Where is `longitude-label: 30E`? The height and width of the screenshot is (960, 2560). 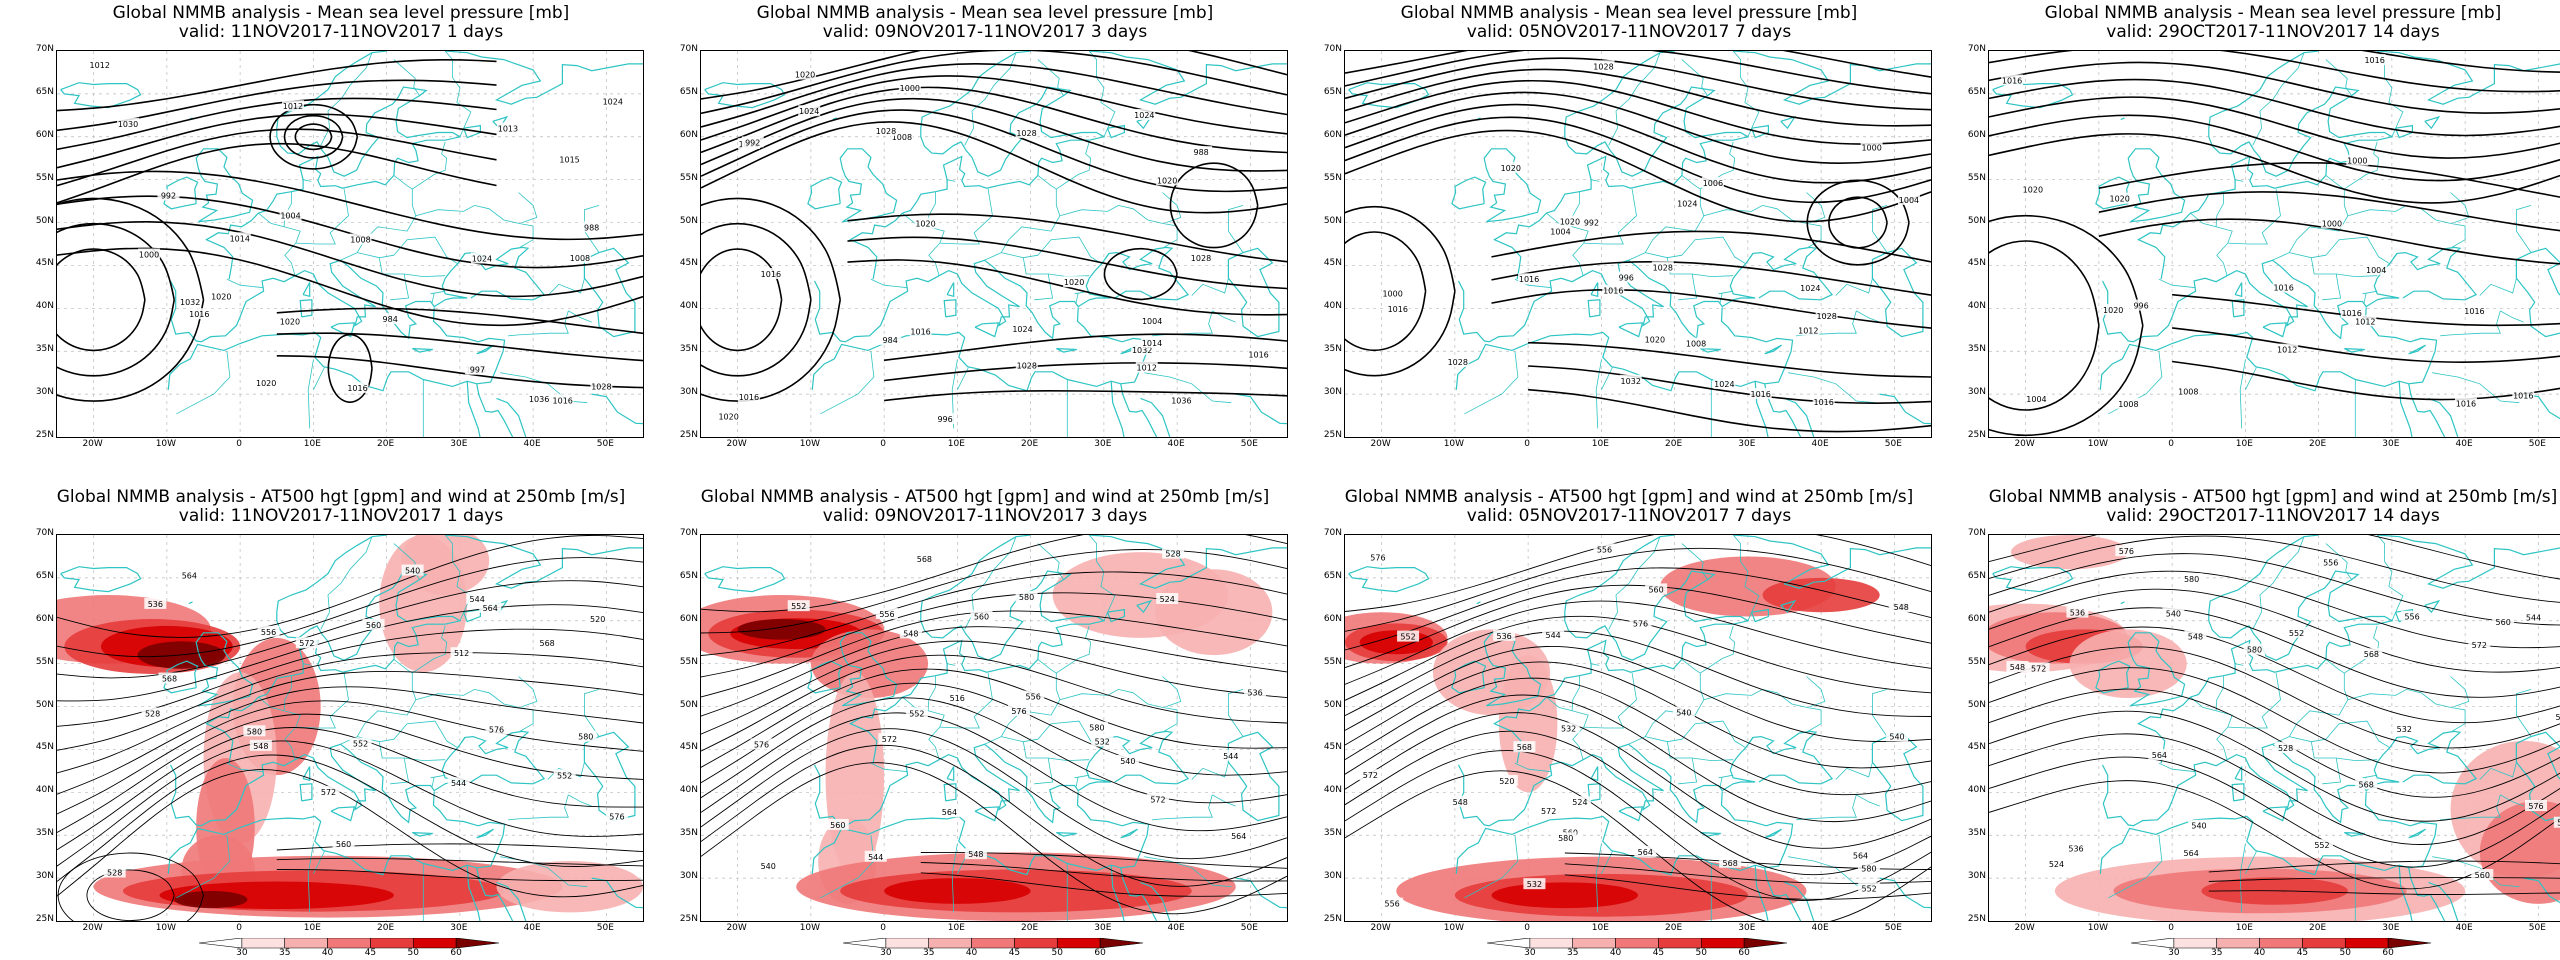 longitude-label: 30E is located at coordinates (2391, 444).